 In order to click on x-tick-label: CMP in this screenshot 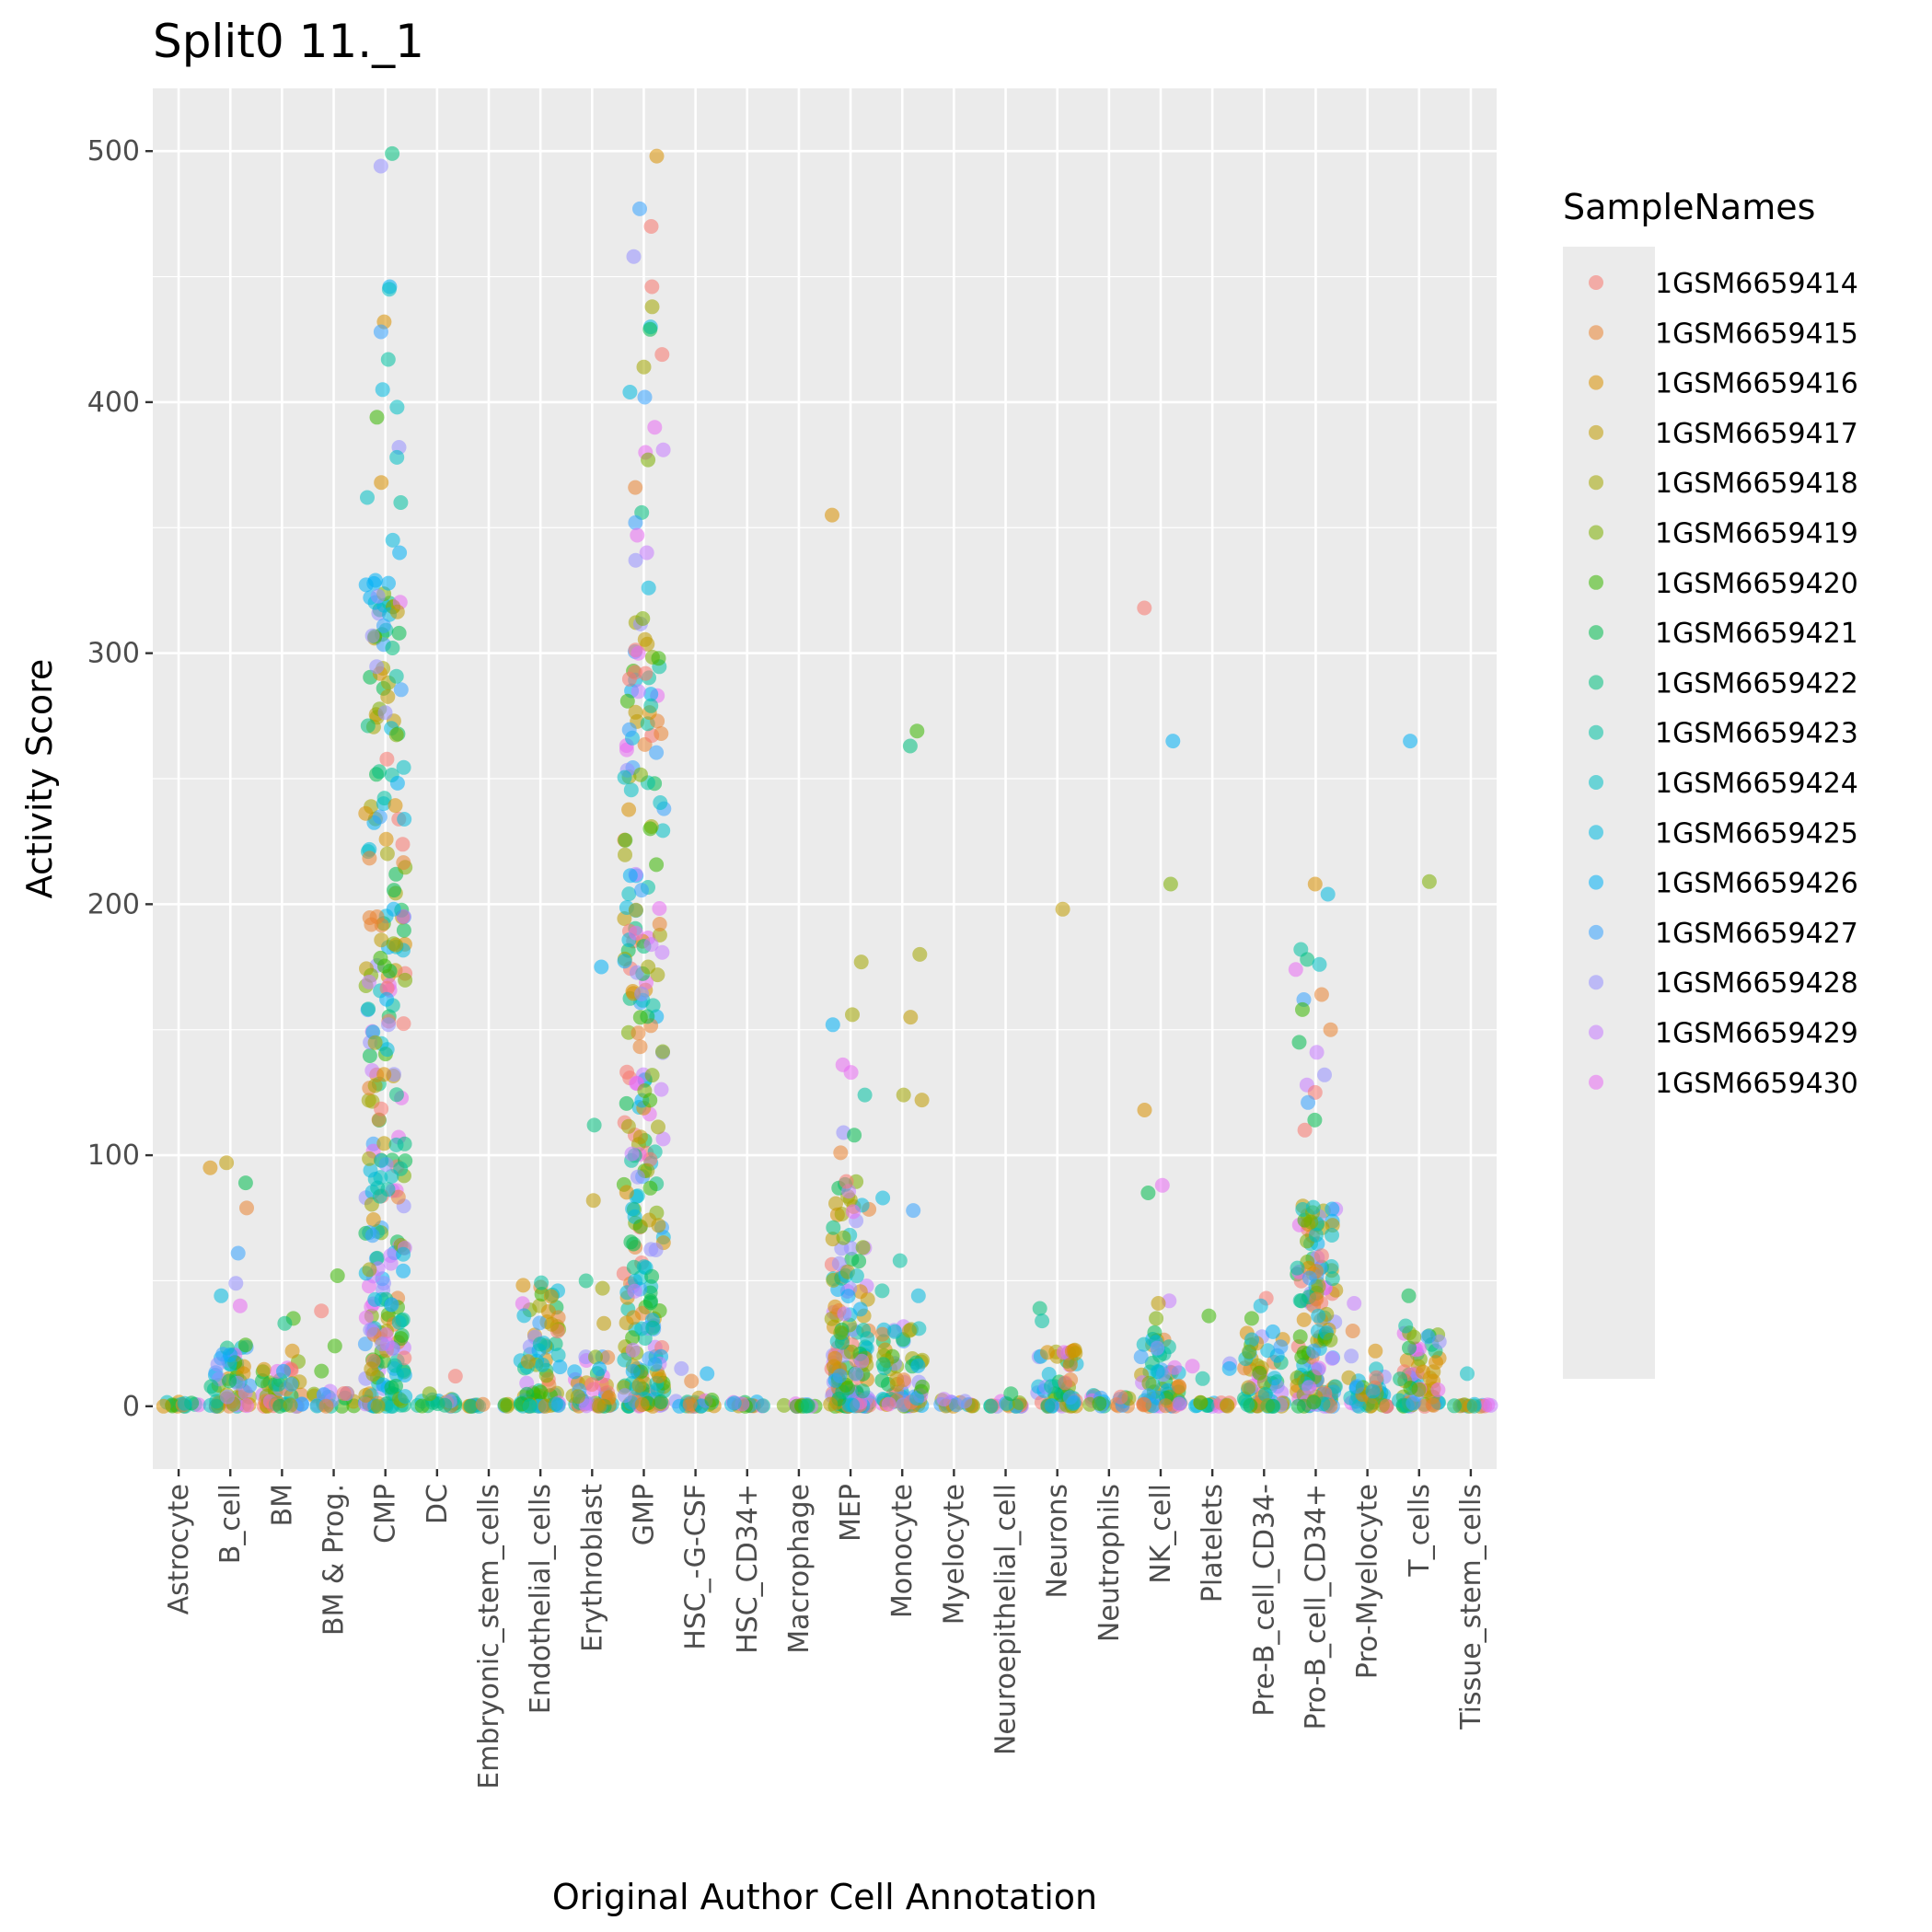, I will do `click(386, 1514)`.